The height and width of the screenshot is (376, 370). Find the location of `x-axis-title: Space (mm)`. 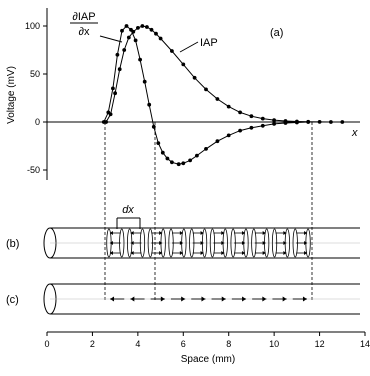

x-axis-title: Space (mm) is located at coordinates (208, 359).